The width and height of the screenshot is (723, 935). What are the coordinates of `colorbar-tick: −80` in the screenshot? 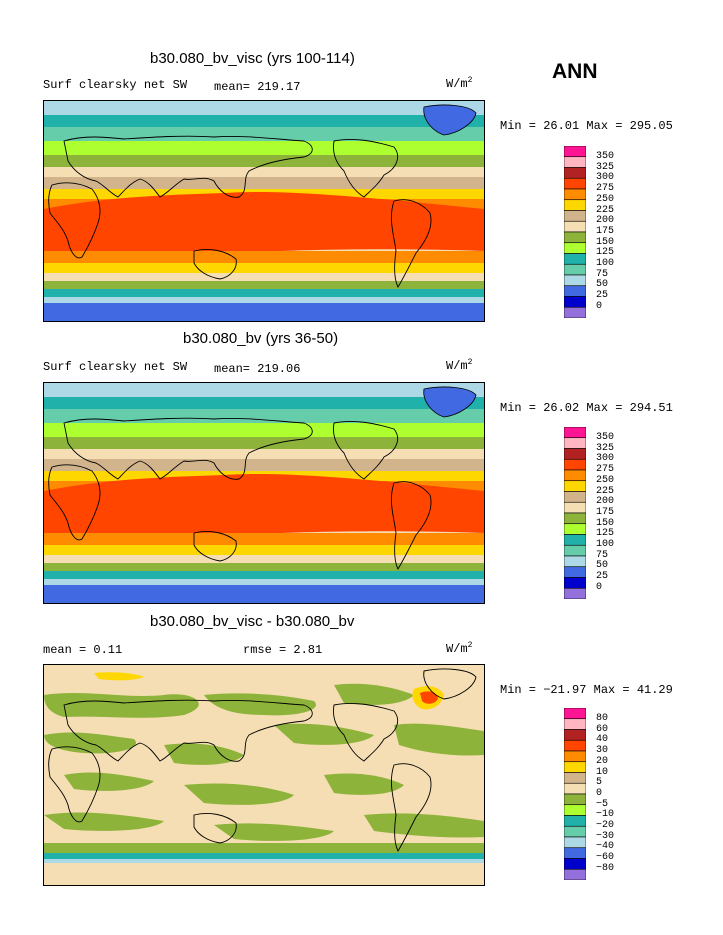 It's located at (605, 868).